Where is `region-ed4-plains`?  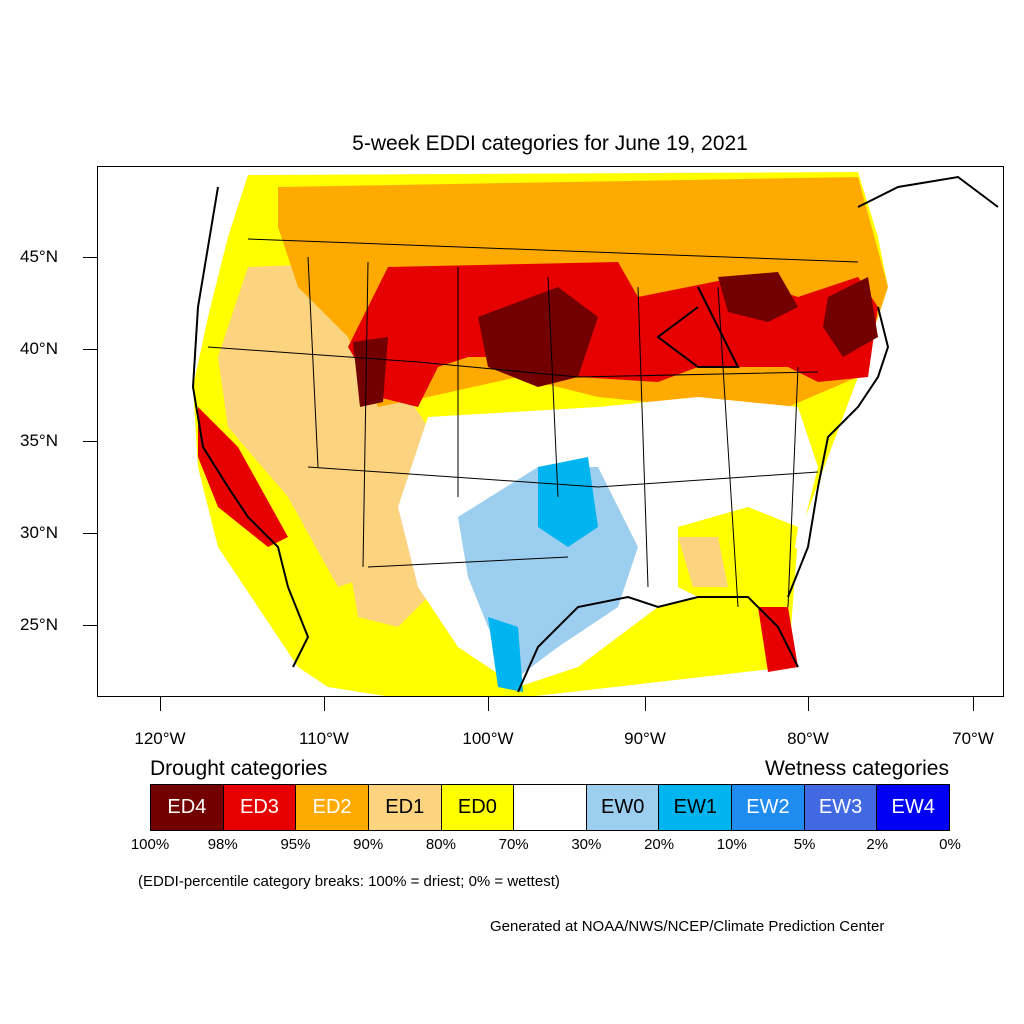 region-ed4-plains is located at coordinates (538, 337).